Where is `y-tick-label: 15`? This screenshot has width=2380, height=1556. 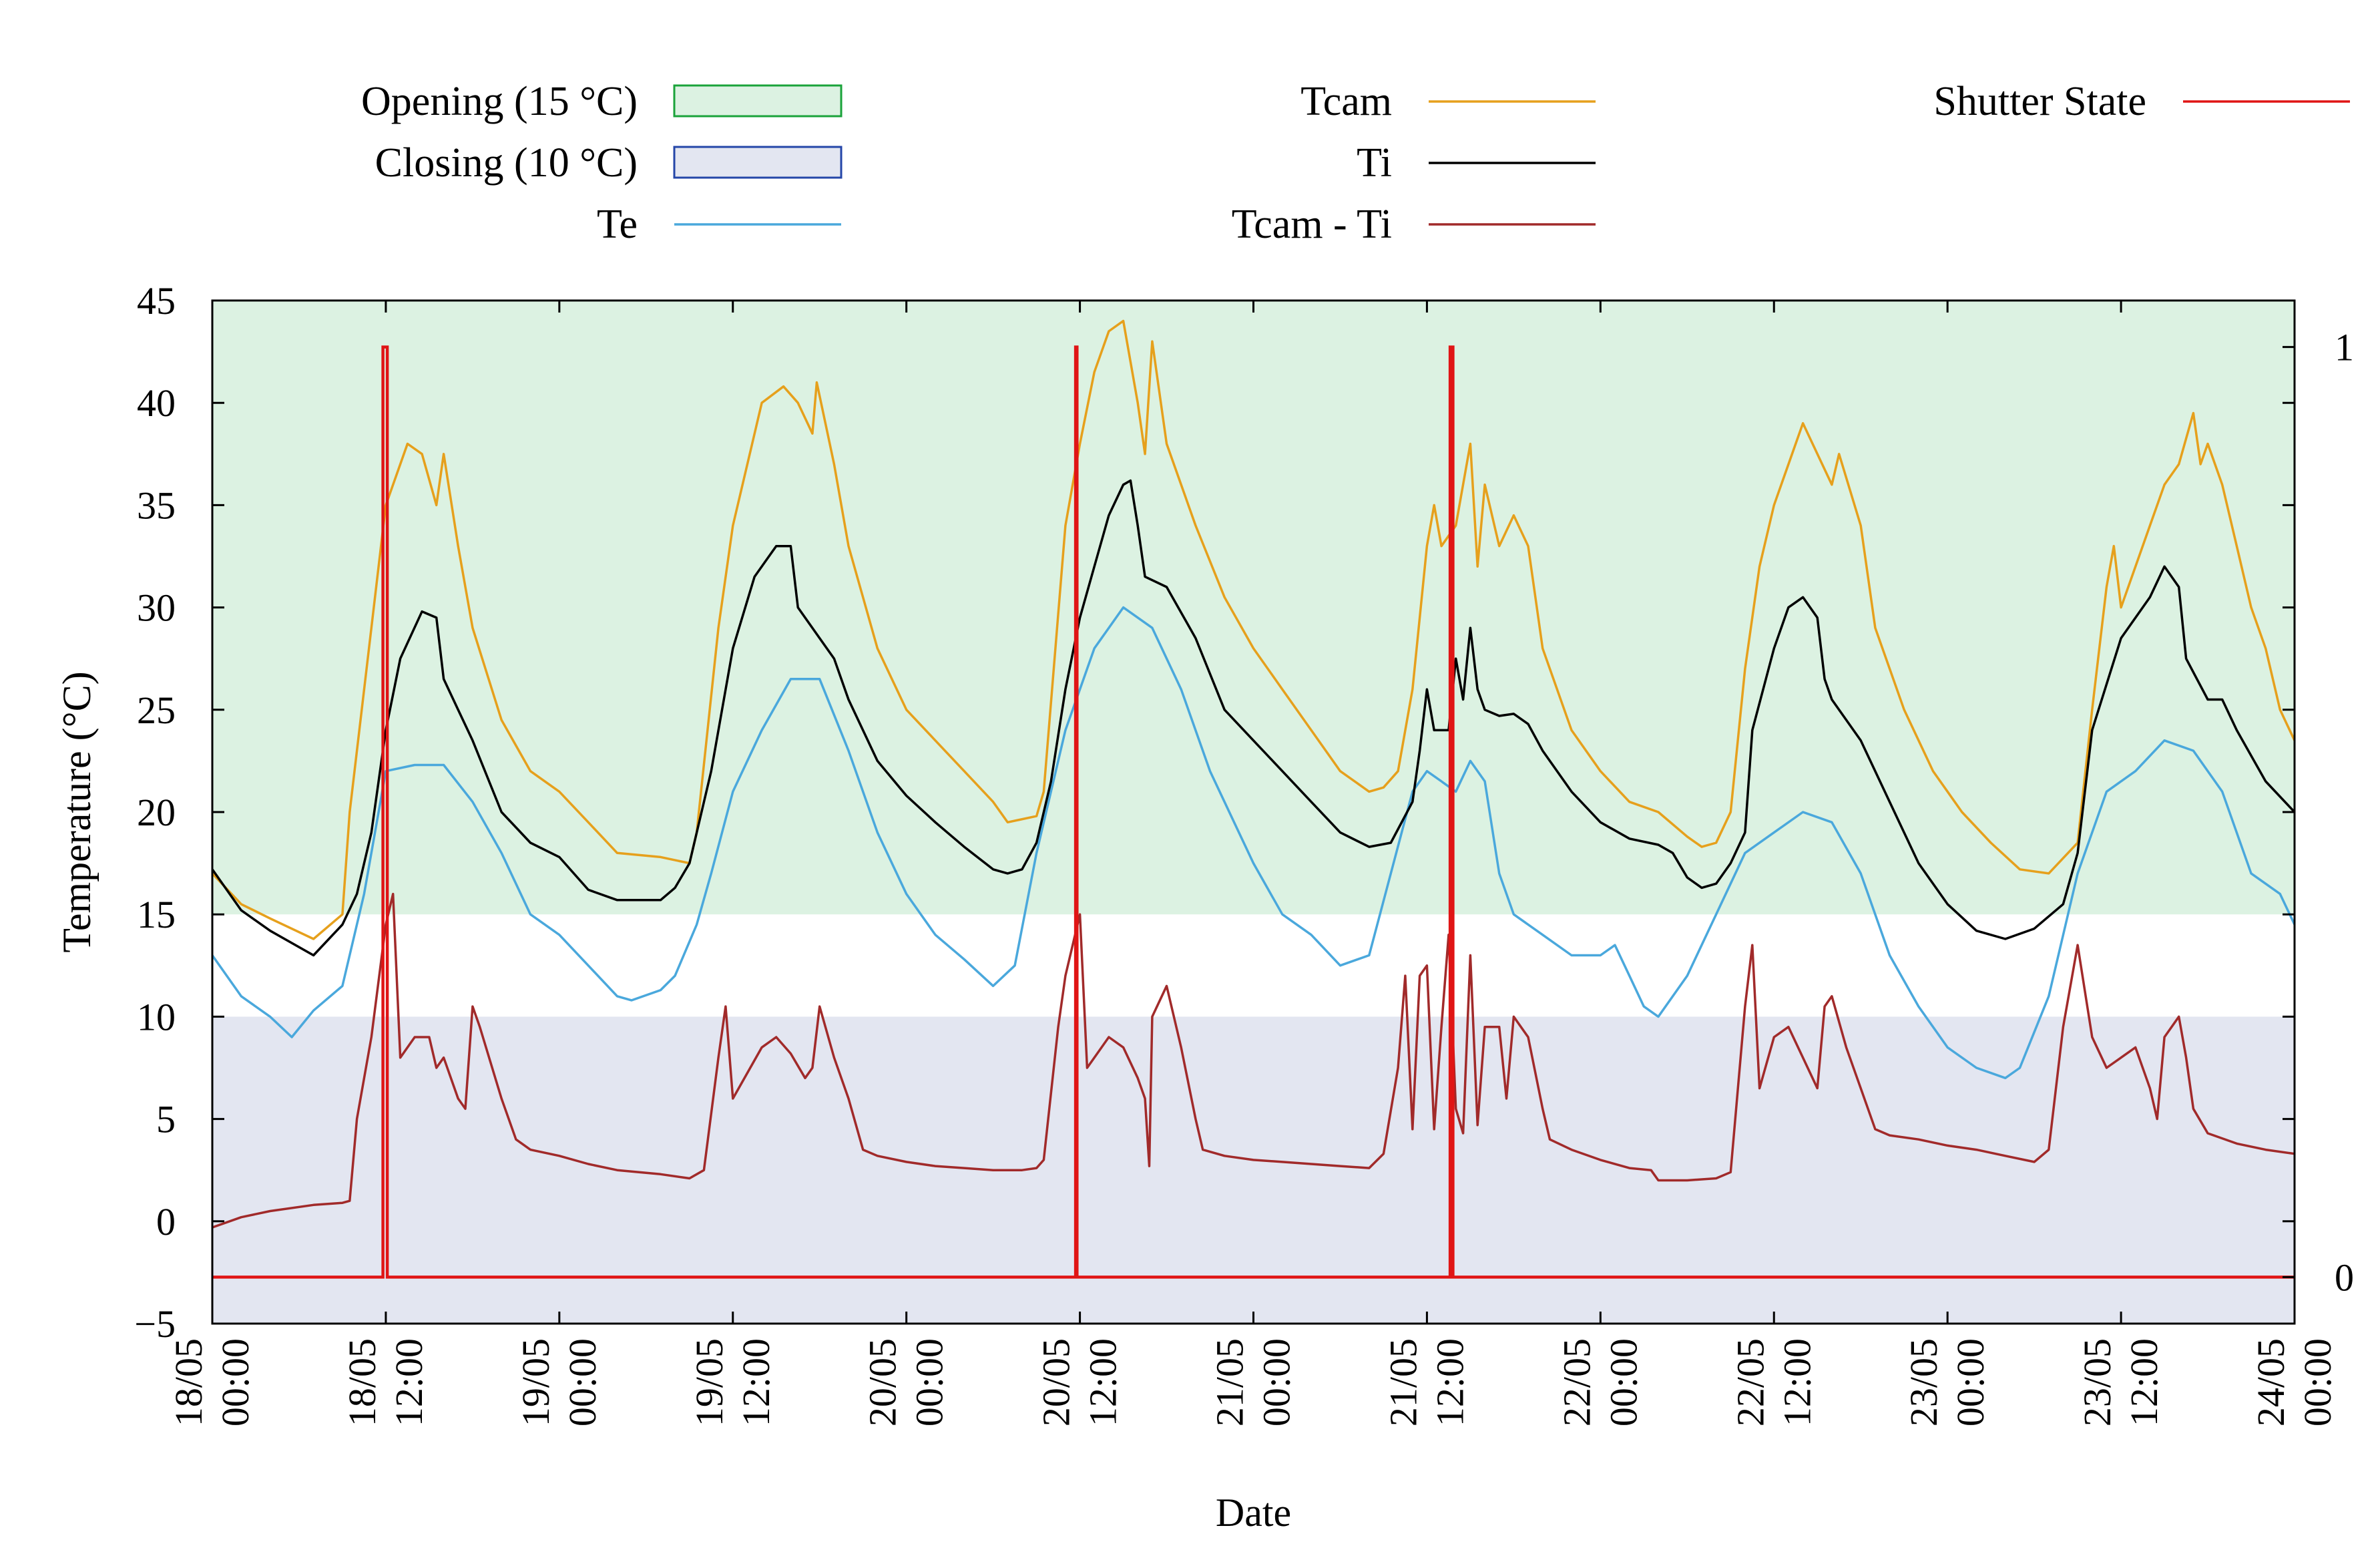
y-tick-label: 15 is located at coordinates (156, 914).